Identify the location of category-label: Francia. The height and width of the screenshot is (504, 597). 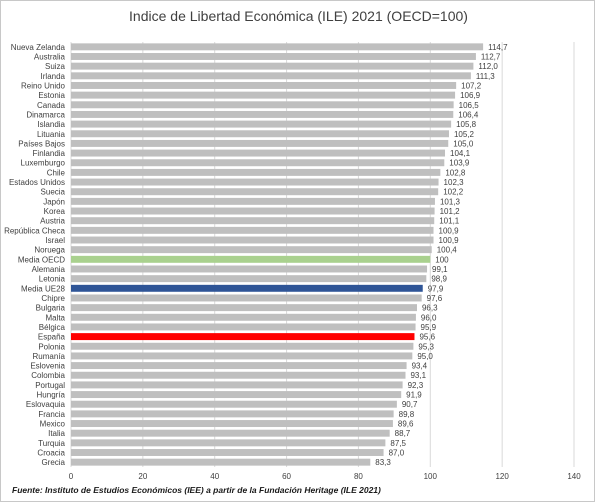
(51, 414).